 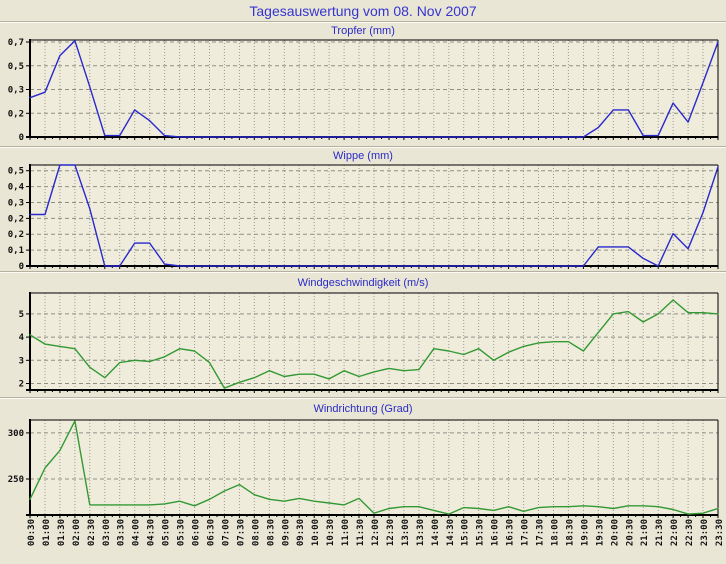 I want to click on svg-text: 03:00, so click(x=107, y=532).